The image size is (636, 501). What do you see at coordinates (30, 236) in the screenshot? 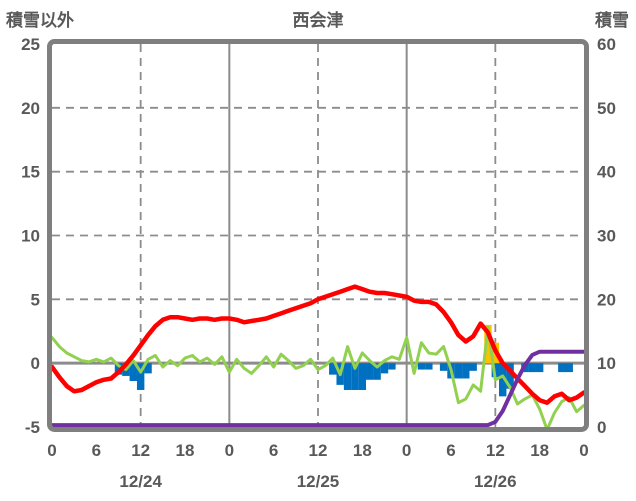
I see `left-axis-tick-label: 10` at bounding box center [30, 236].